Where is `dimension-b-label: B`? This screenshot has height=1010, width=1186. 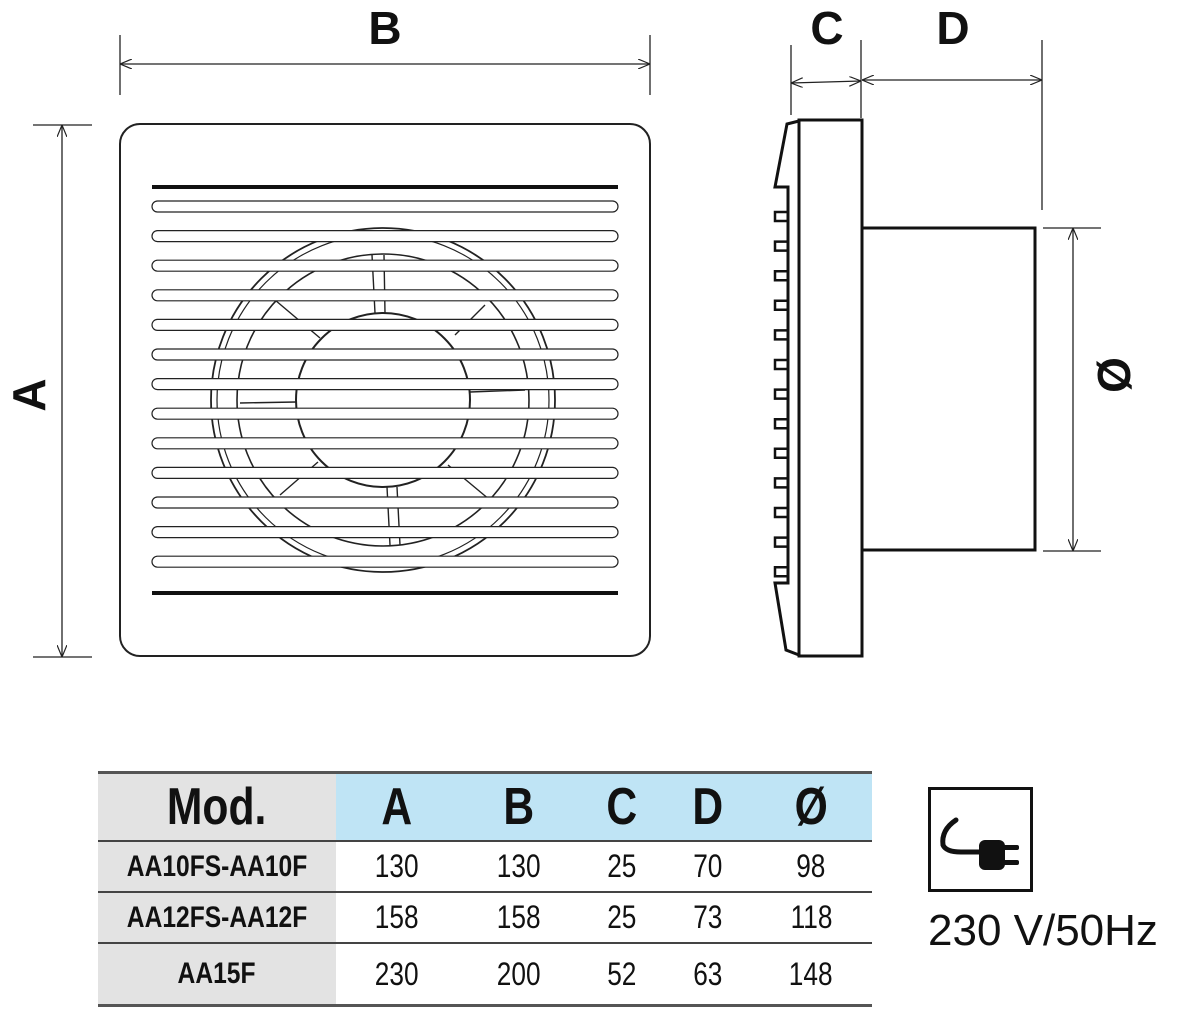
dimension-b-label: B is located at coordinates (384, 28).